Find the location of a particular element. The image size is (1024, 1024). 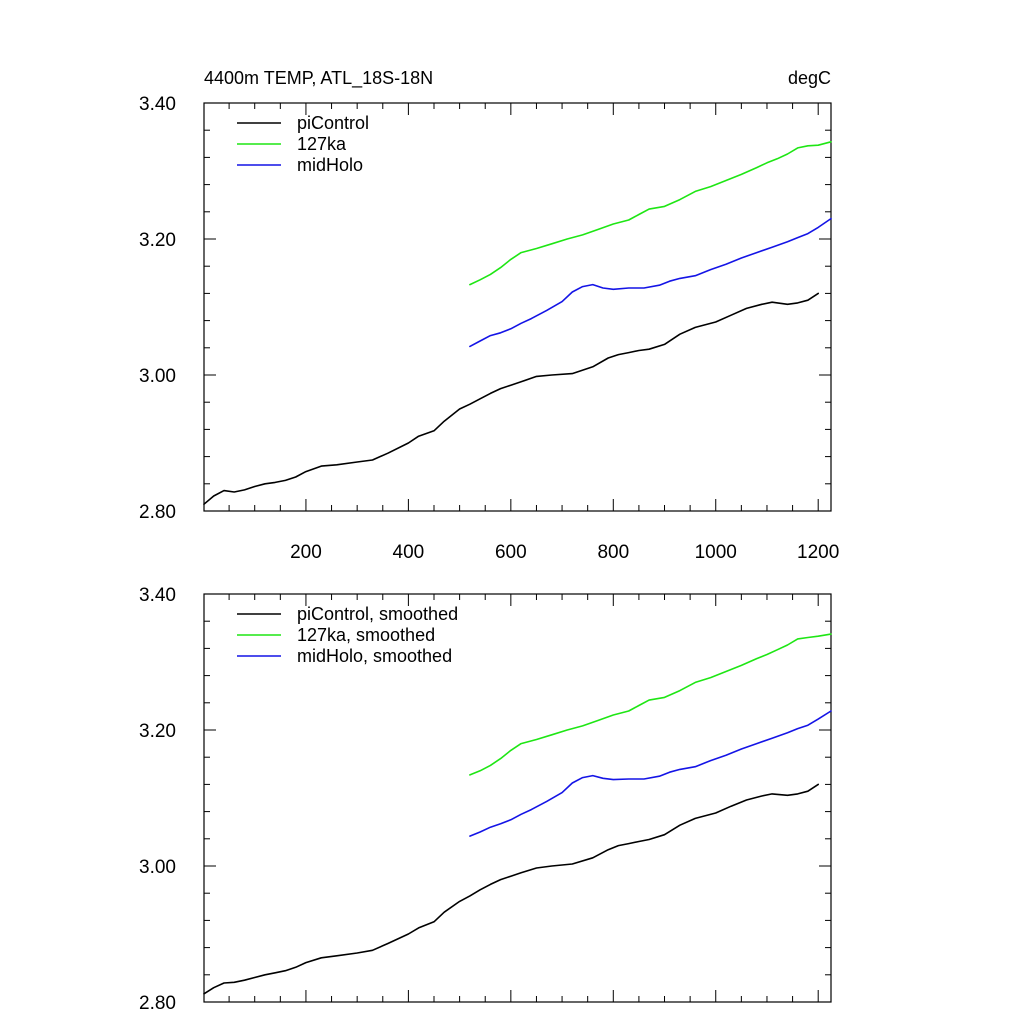

series-line-midholo is located at coordinates (650, 282).